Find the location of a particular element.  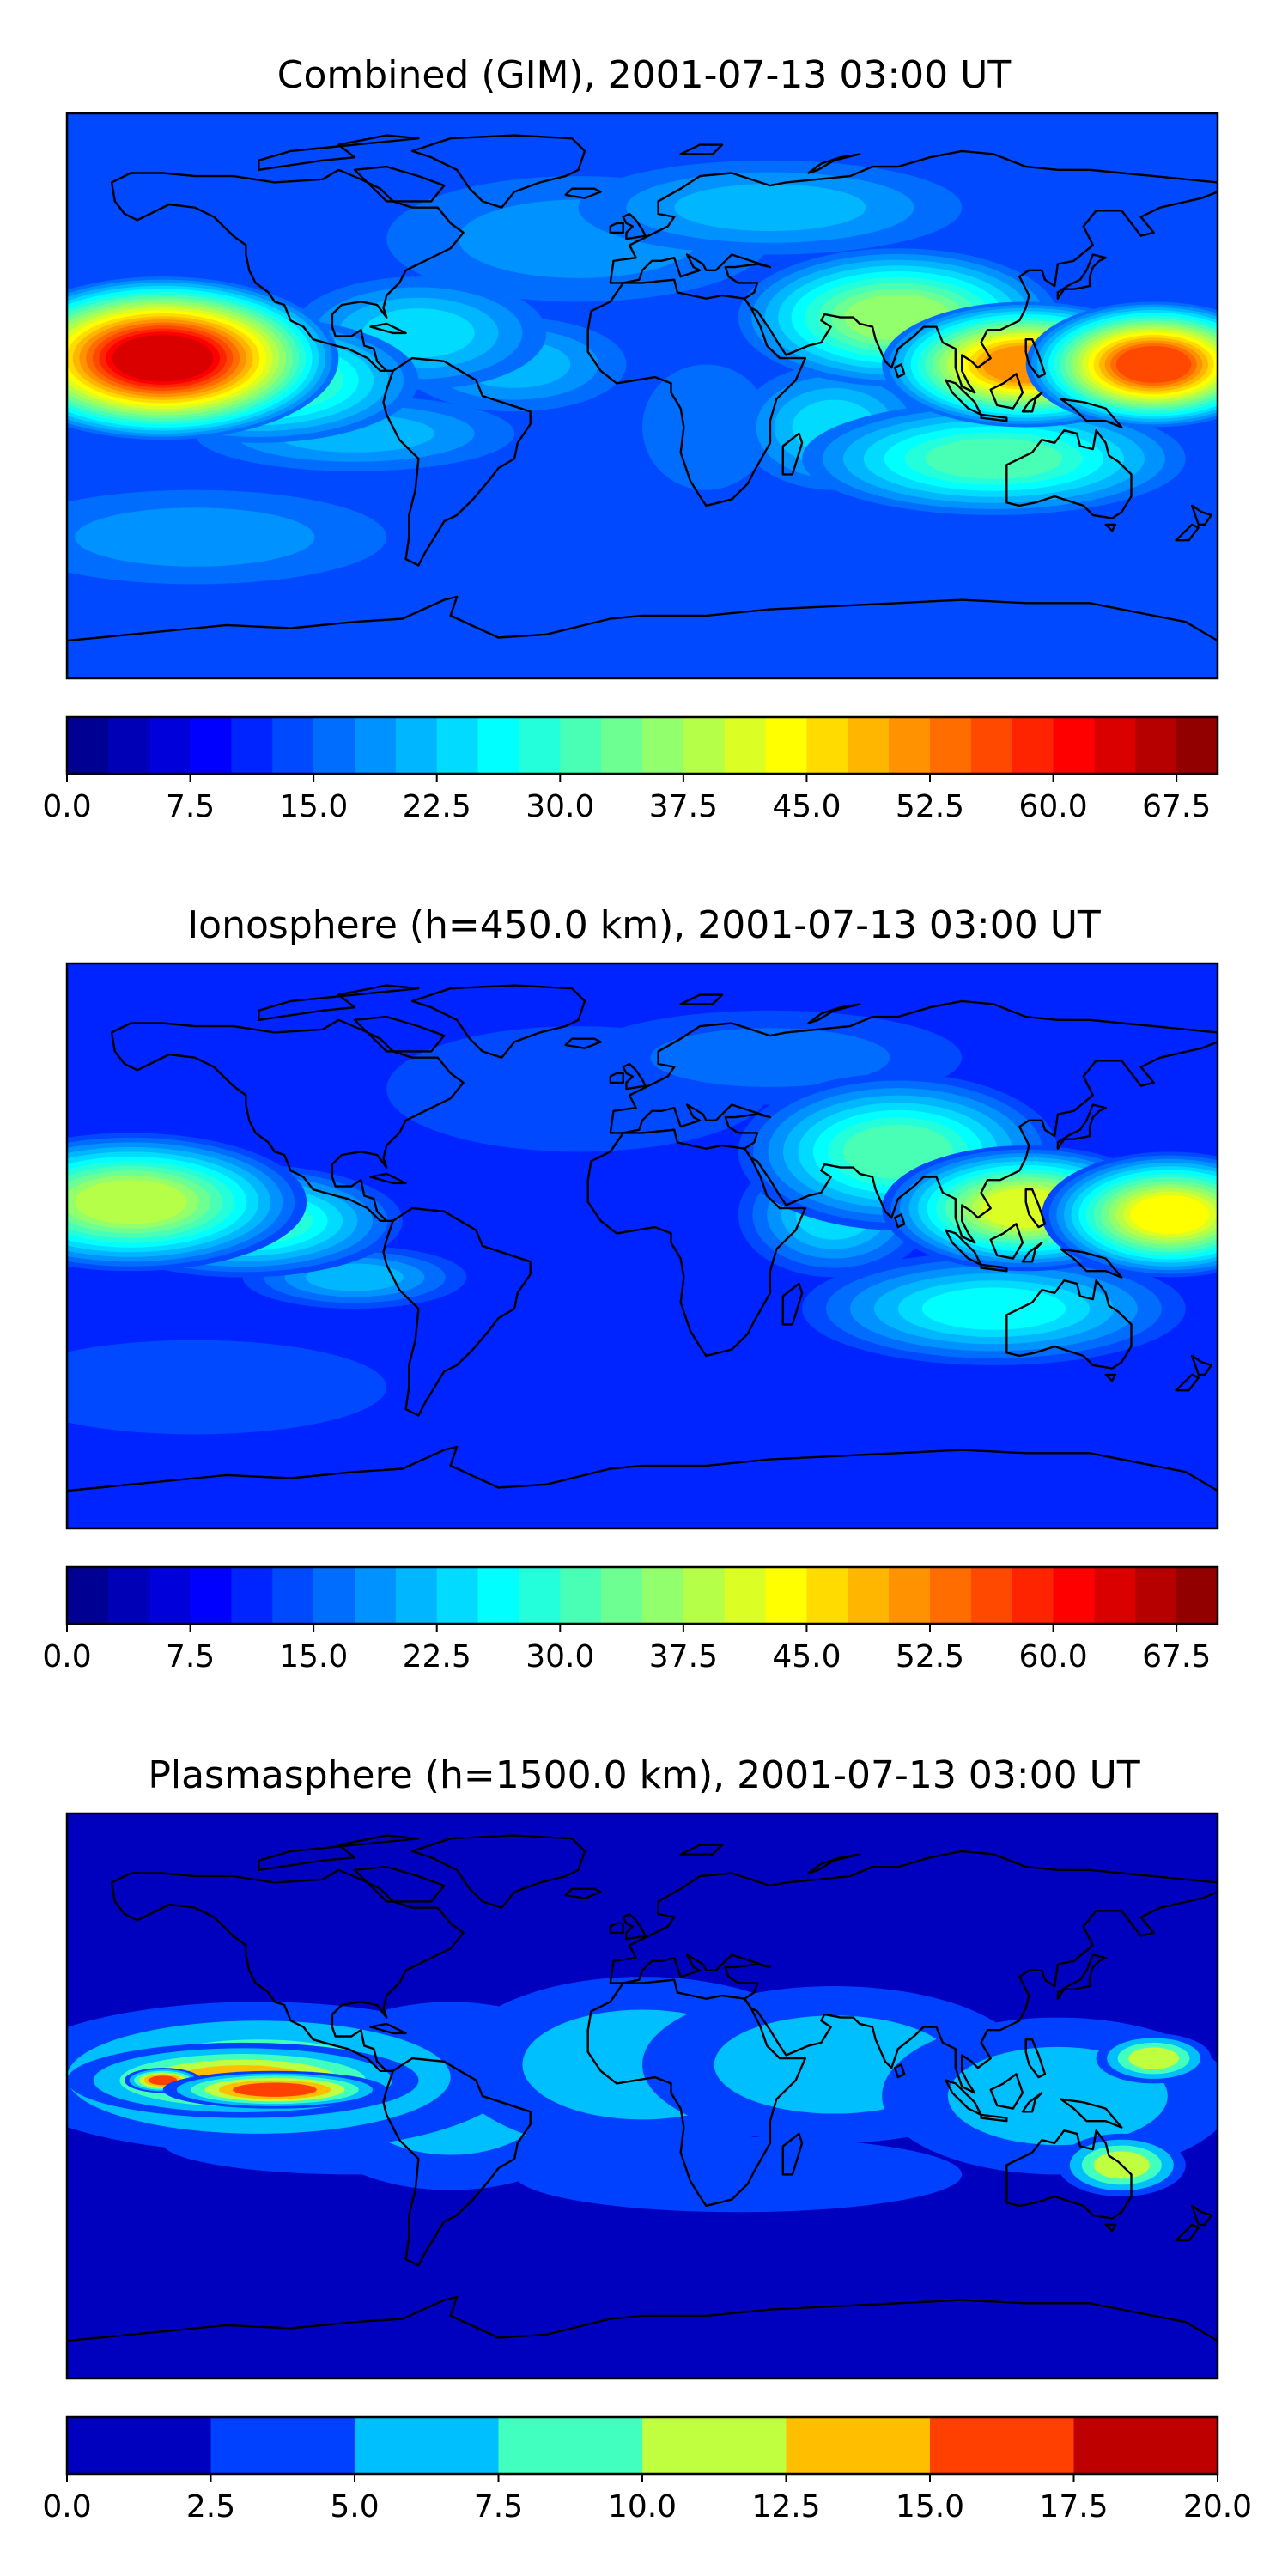

colorbar-plasmasphere: 0.0 2.5 5.0 7.5 10.0 12.5 15.0 17.5 20.0 is located at coordinates (647, 2470).